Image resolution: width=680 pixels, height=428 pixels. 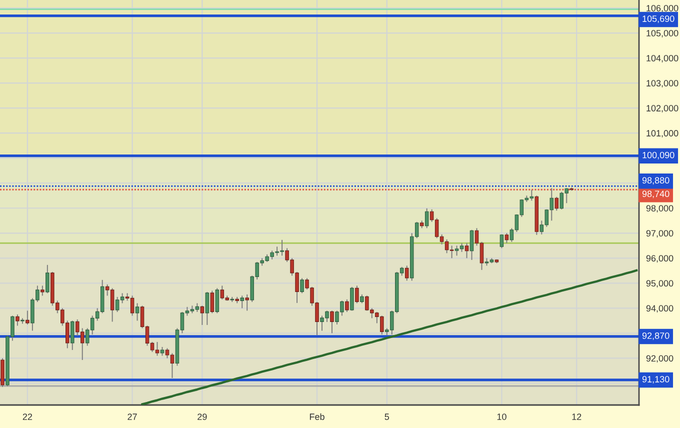 What do you see at coordinates (656, 380) in the screenshot?
I see `ref-line-label: 91,130` at bounding box center [656, 380].